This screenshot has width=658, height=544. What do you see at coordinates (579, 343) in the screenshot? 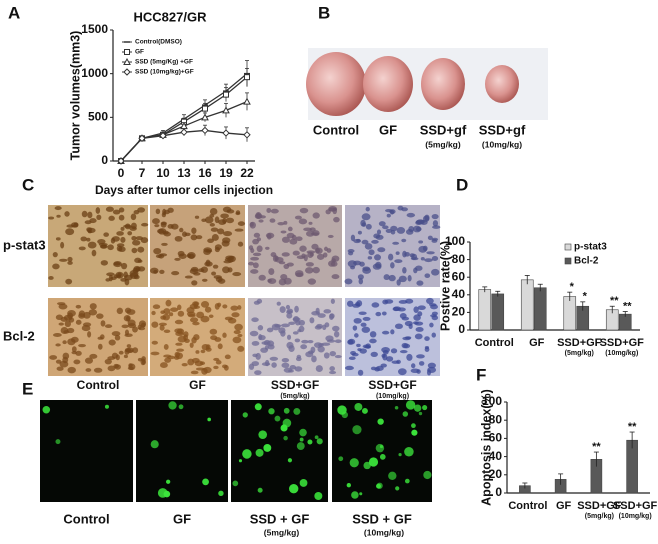
I see `x-tick-label: SSD+GF` at bounding box center [579, 343].